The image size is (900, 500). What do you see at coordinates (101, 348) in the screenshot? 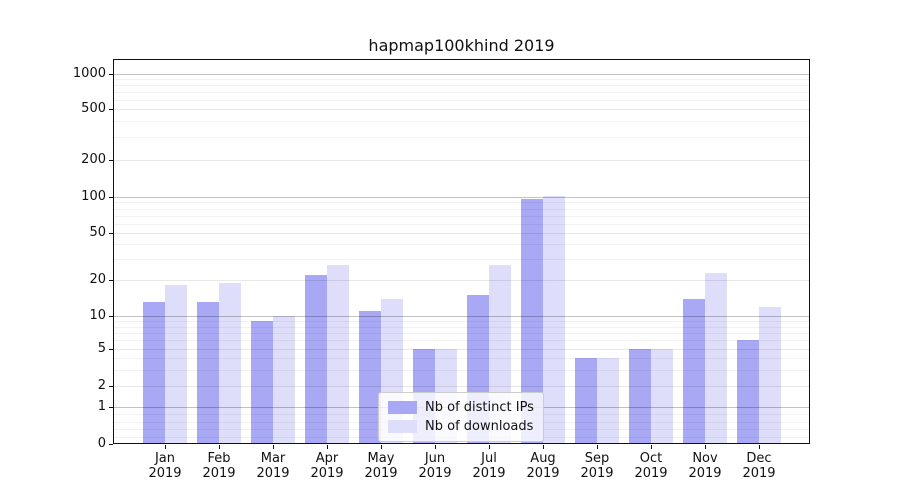
I see `ytick-label-5: 5` at bounding box center [101, 348].